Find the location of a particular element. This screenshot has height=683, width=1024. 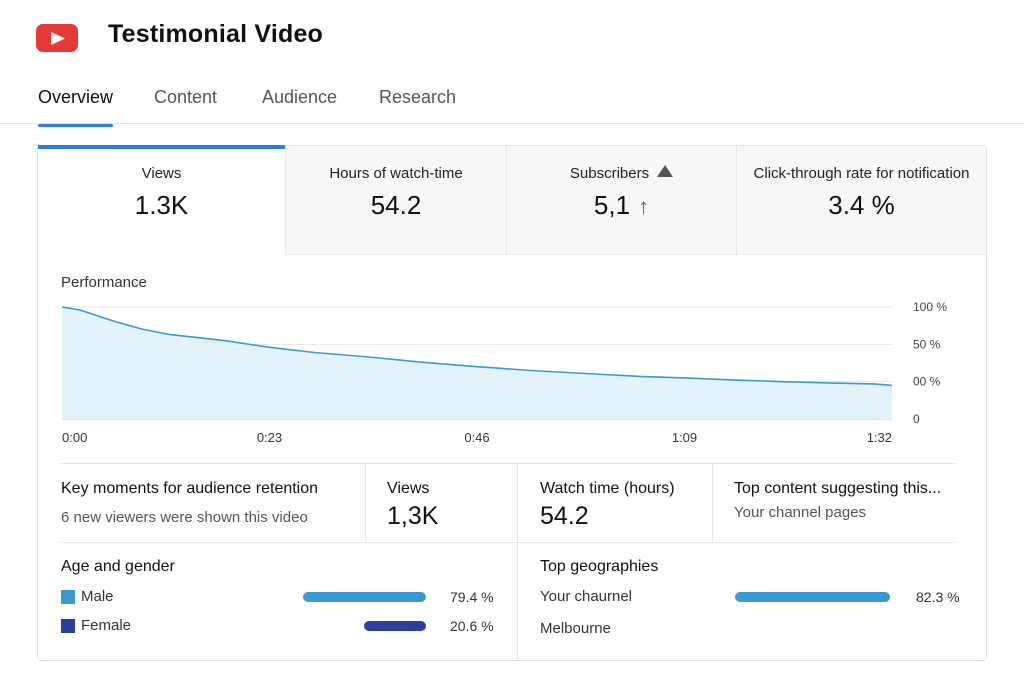

x-tick-label: 0:23 is located at coordinates (269, 437).